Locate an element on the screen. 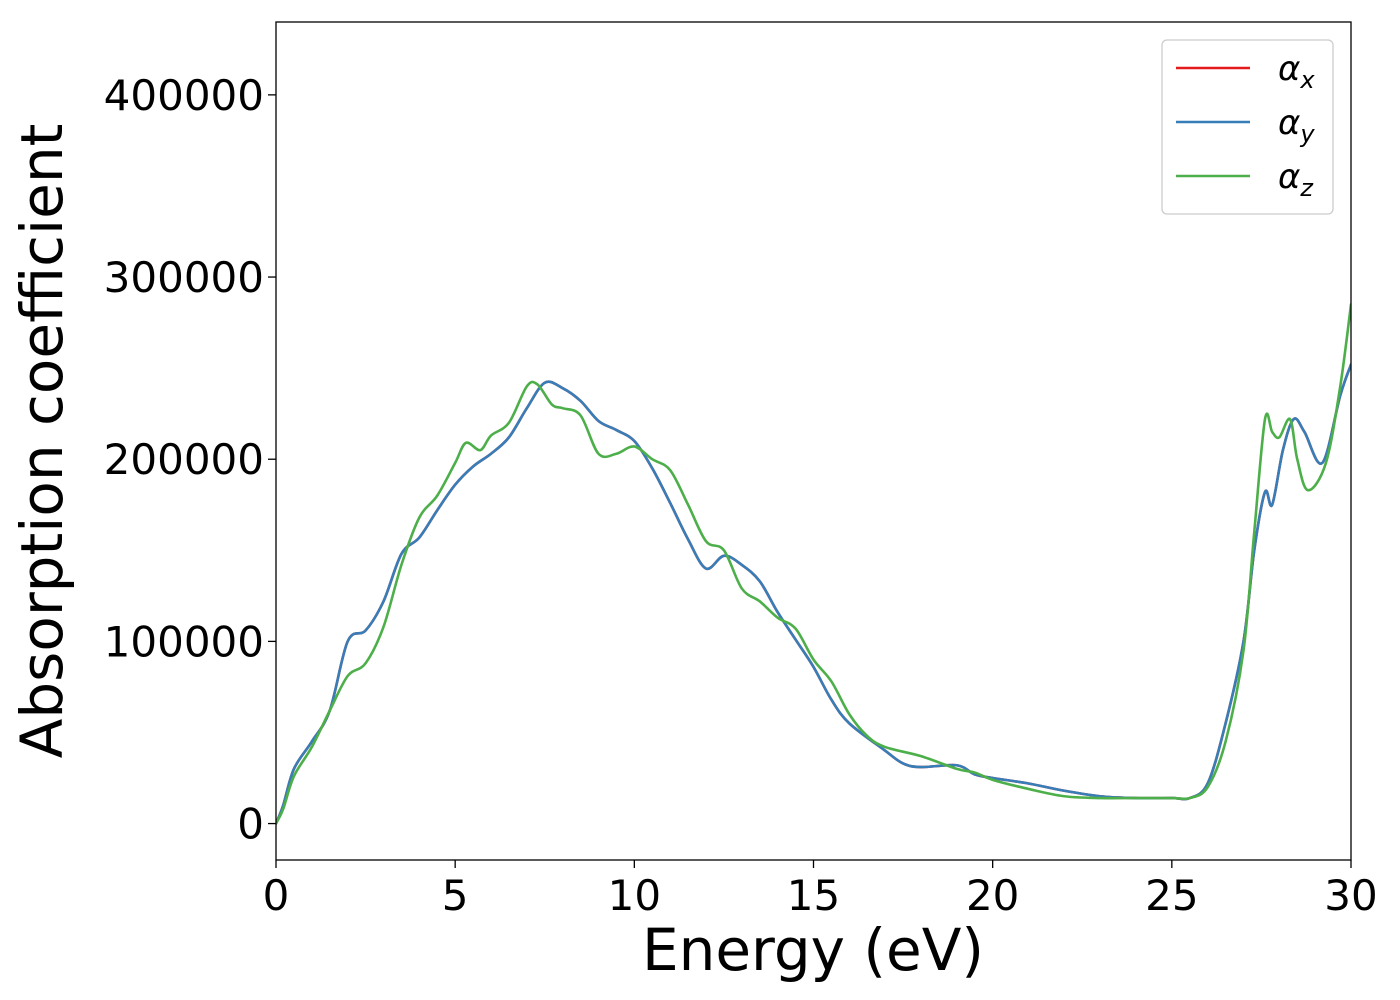 This screenshot has width=1400, height=1000. y-tick-label: 400000 is located at coordinates (184, 95).